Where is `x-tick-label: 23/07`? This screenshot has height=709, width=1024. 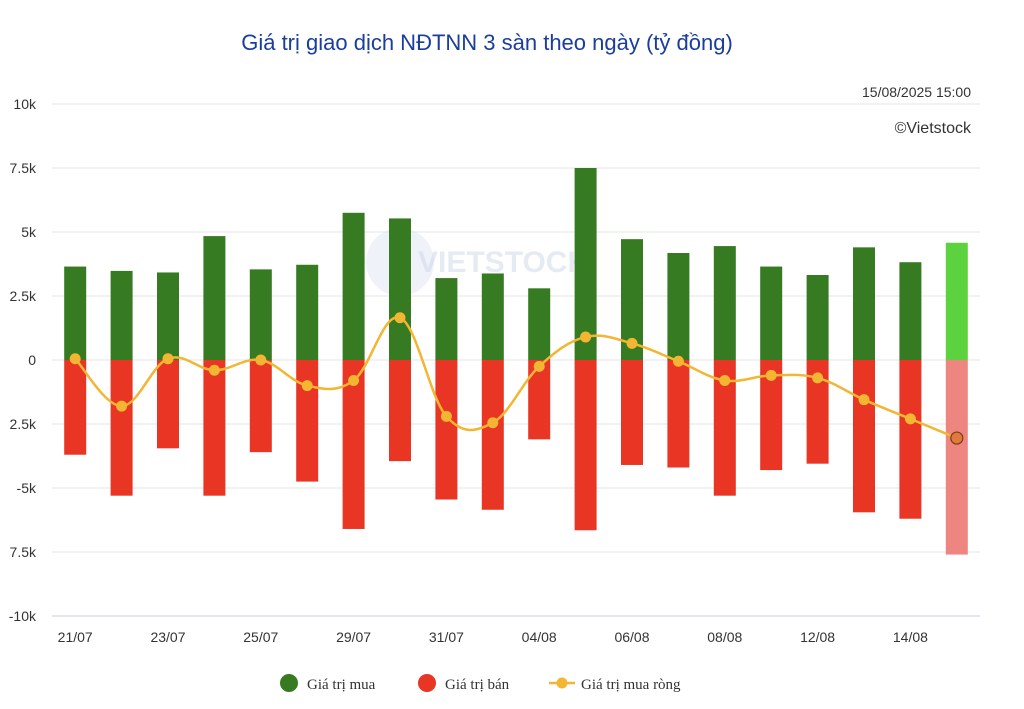 x-tick-label: 23/07 is located at coordinates (167, 637).